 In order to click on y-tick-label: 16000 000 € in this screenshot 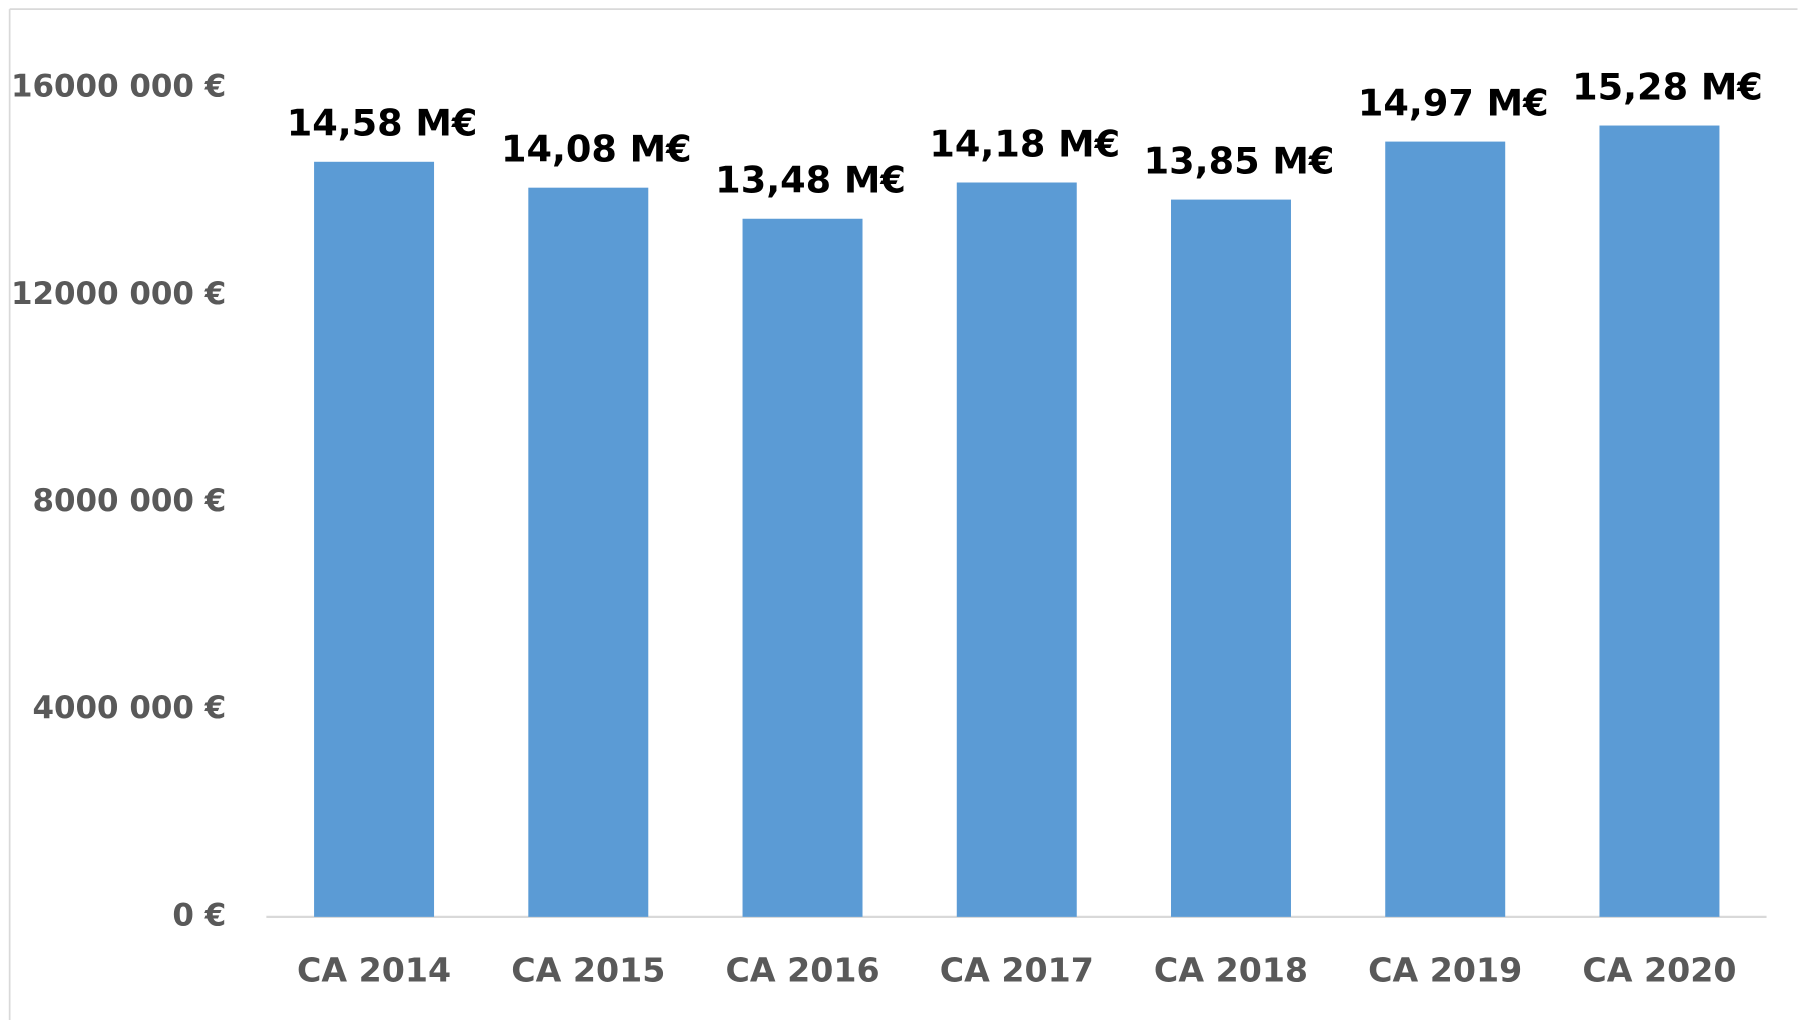, I will do `click(118, 87)`.